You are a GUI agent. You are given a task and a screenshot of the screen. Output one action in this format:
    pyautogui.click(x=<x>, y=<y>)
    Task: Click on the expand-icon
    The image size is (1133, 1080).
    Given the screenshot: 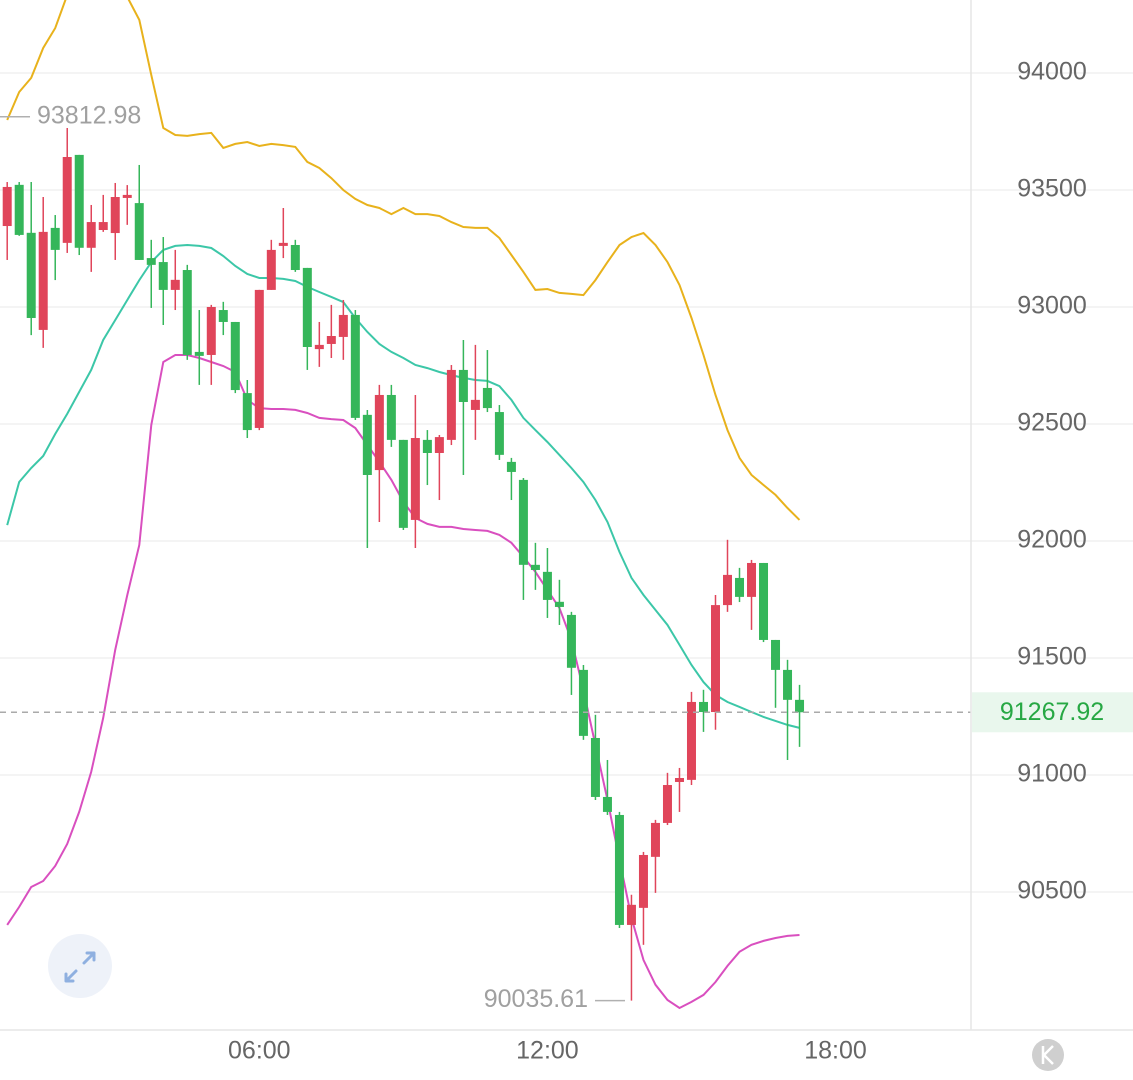 What is the action you would take?
    pyautogui.click(x=80, y=967)
    